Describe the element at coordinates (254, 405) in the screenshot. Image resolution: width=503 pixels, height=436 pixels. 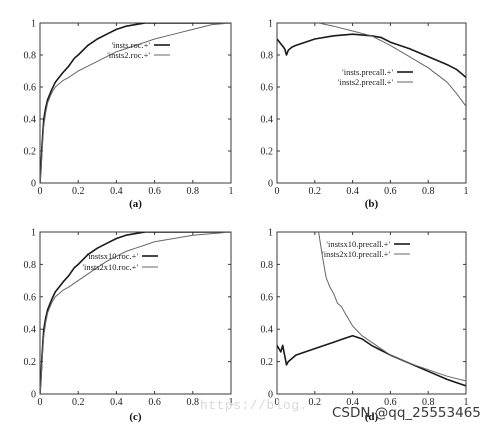
I see `blog-watermark: https://blog.` at that location.